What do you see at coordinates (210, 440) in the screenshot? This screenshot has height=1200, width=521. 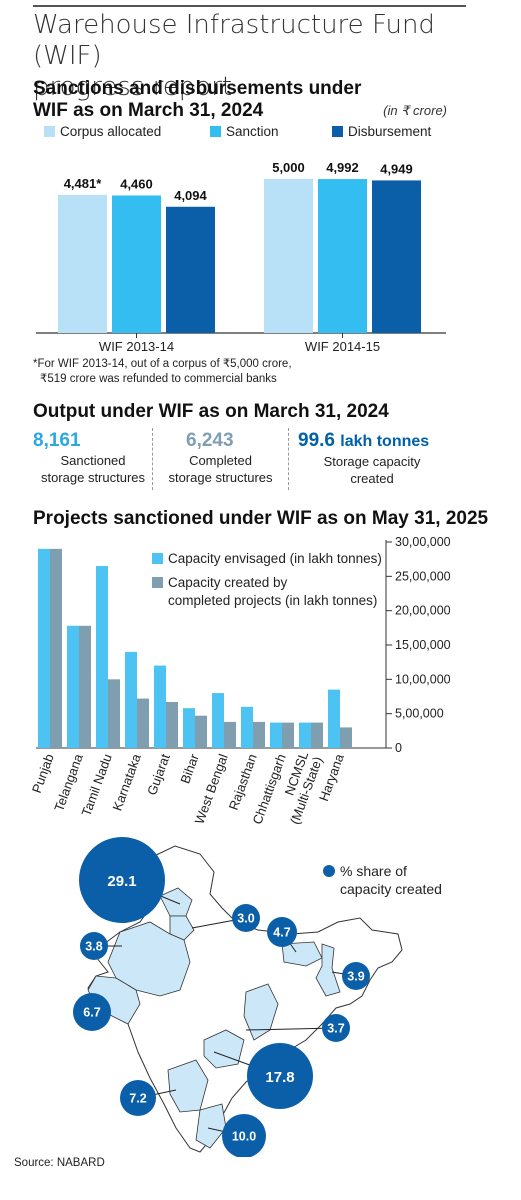 I see `stat-completed-value: 6,243` at bounding box center [210, 440].